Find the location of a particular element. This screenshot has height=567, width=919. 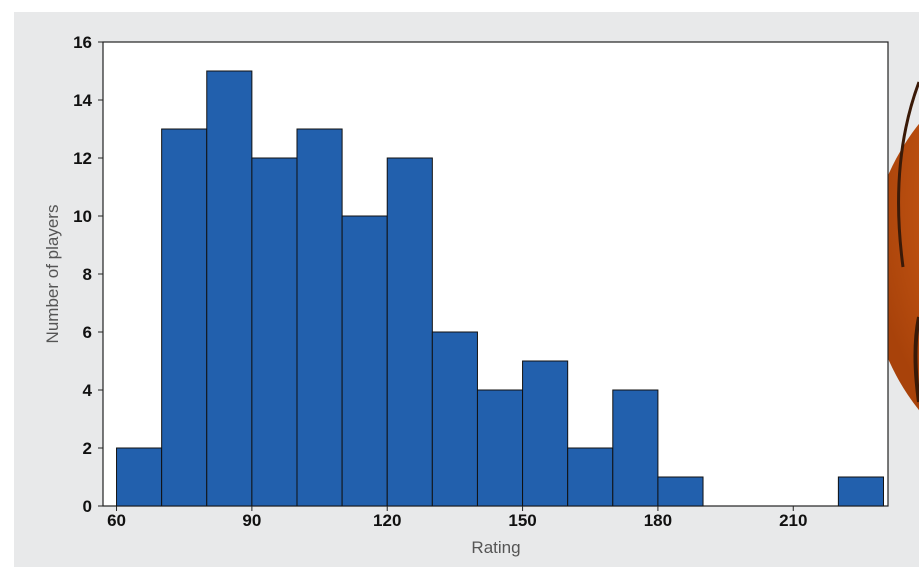

y-axis-ticks: 0 2 4 6 8 10 12 14 16 is located at coordinates (88, 274).